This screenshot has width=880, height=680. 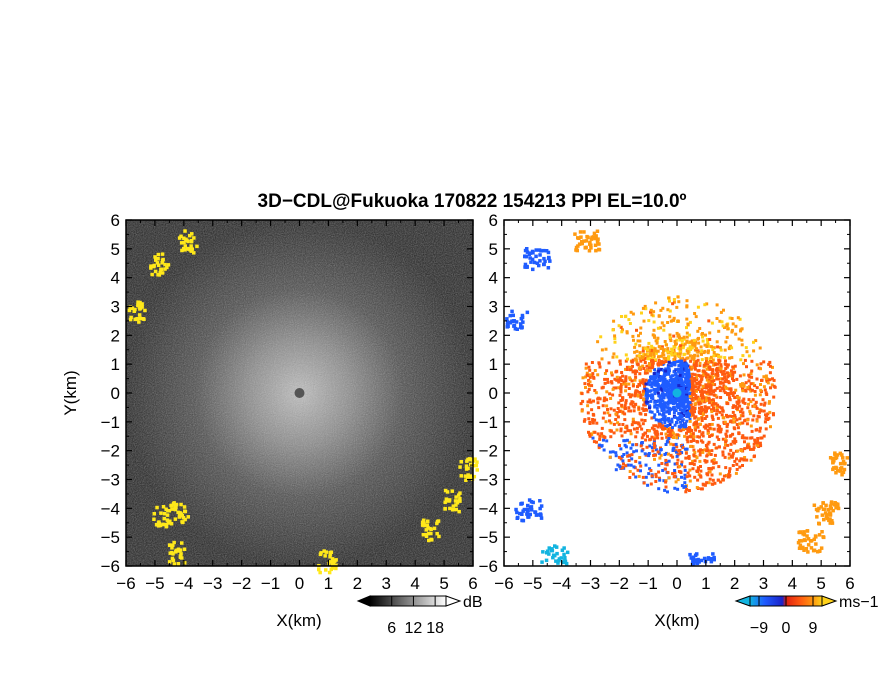 What do you see at coordinates (488, 480) in the screenshot?
I see `y-tick-label: −3` at bounding box center [488, 480].